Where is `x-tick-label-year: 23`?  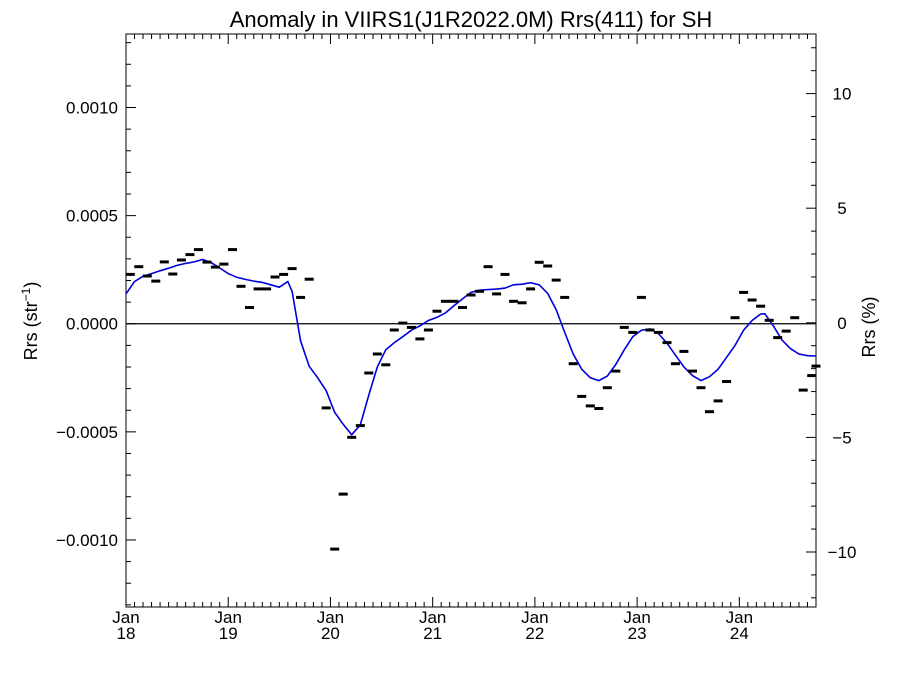
x-tick-label-year: 23 is located at coordinates (637, 633).